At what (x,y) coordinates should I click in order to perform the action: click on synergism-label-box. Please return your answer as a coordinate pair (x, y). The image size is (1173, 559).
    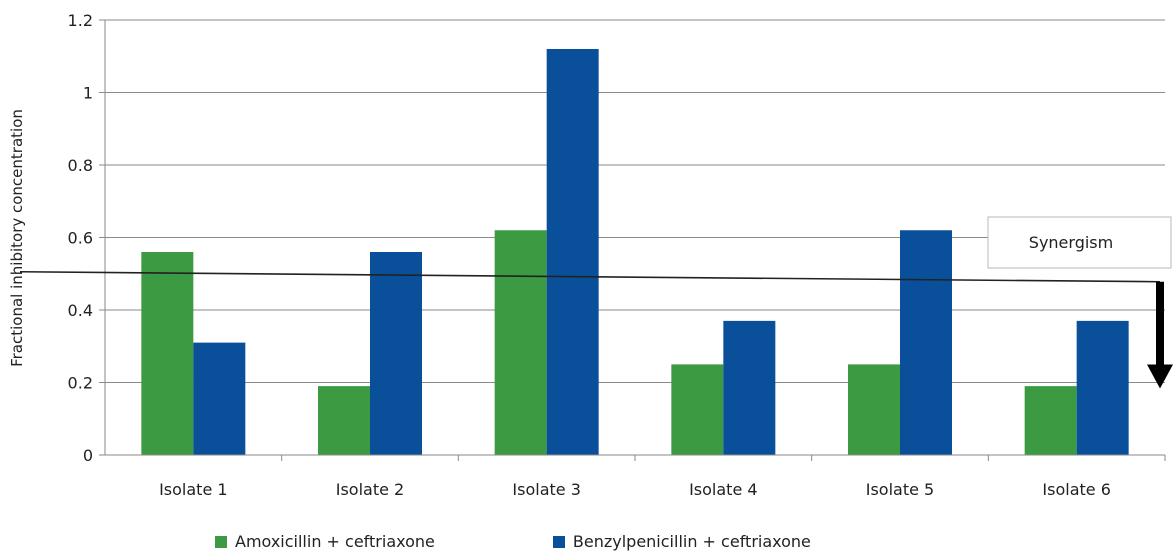
    Looking at the image, I should click on (1079, 242).